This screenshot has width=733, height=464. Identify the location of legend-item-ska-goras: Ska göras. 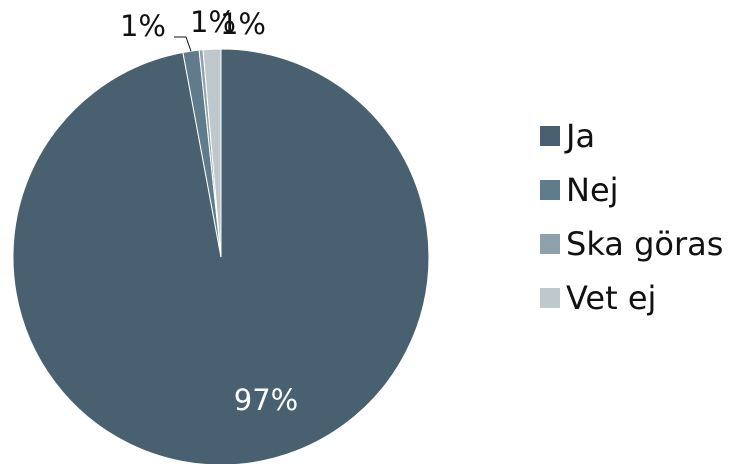
(631, 244).